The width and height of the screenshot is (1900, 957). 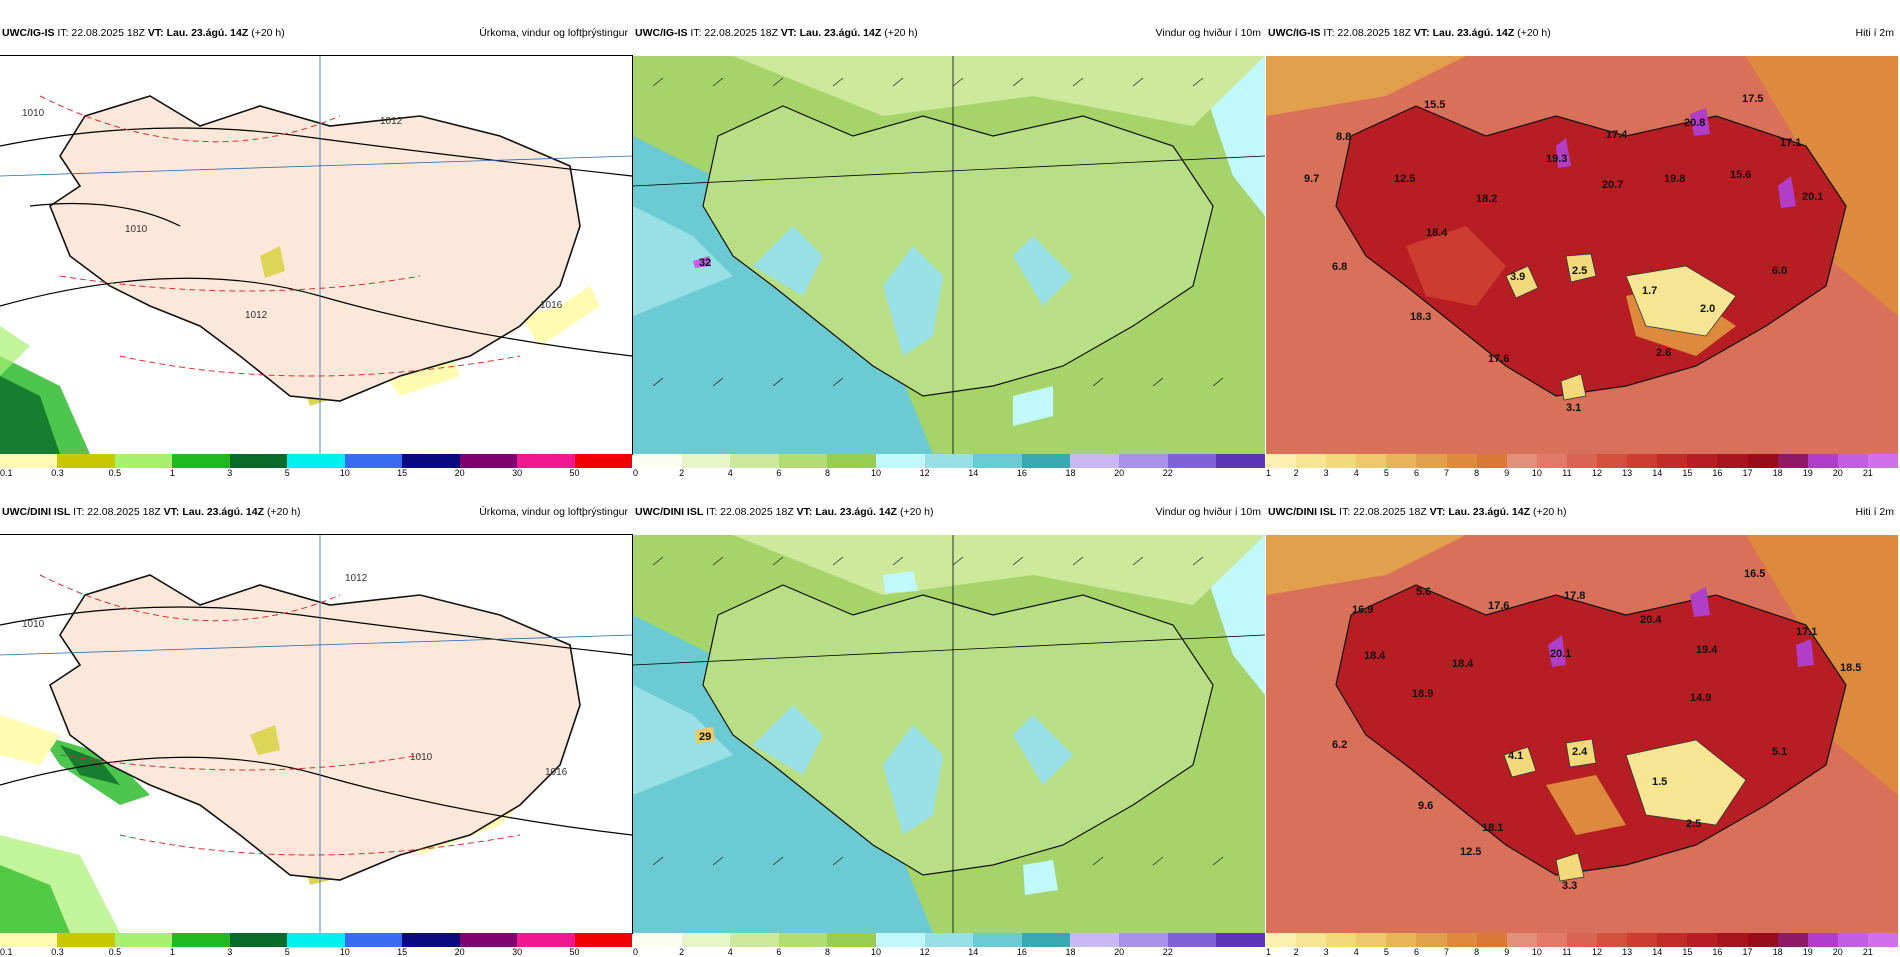 What do you see at coordinates (553, 33) in the screenshot?
I see `panel-title: Úrkoma, vindur og loftþrýstingur` at bounding box center [553, 33].